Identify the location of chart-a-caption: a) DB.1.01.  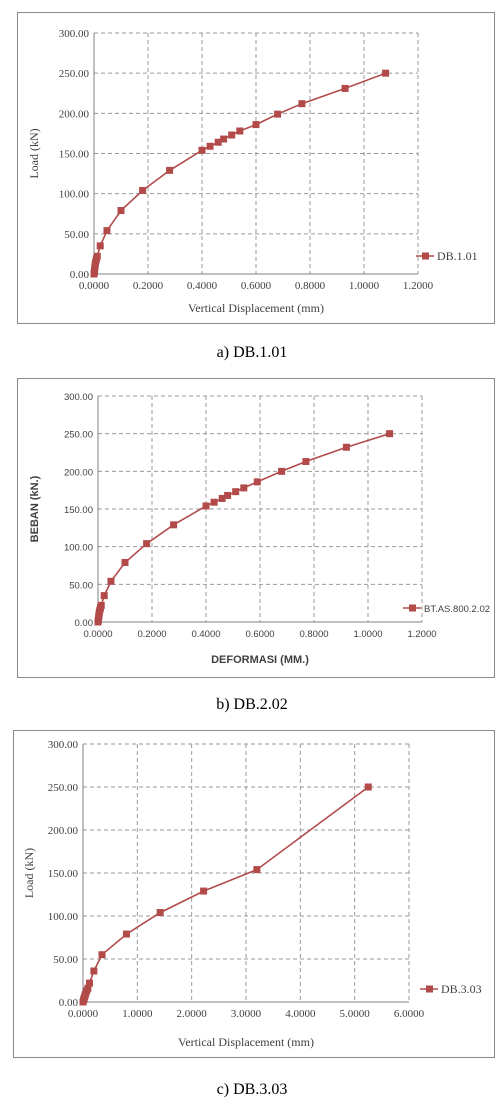
(252, 352).